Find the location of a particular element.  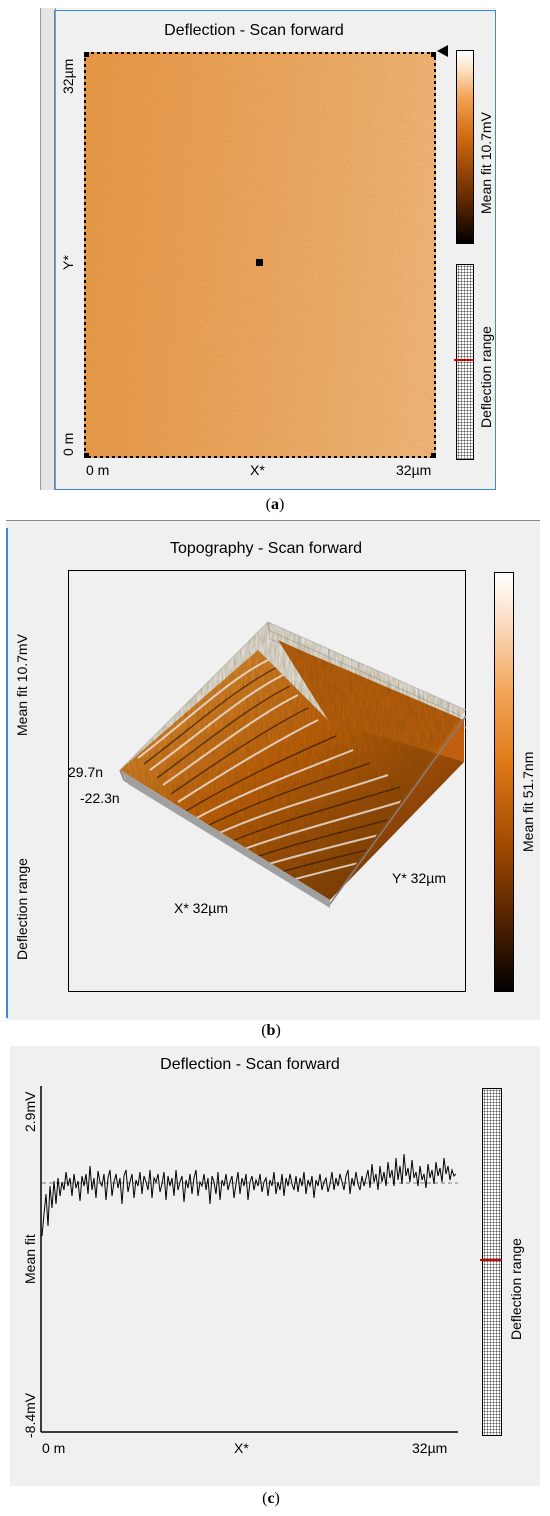

panel-c-range-marker is located at coordinates (491, 1260).